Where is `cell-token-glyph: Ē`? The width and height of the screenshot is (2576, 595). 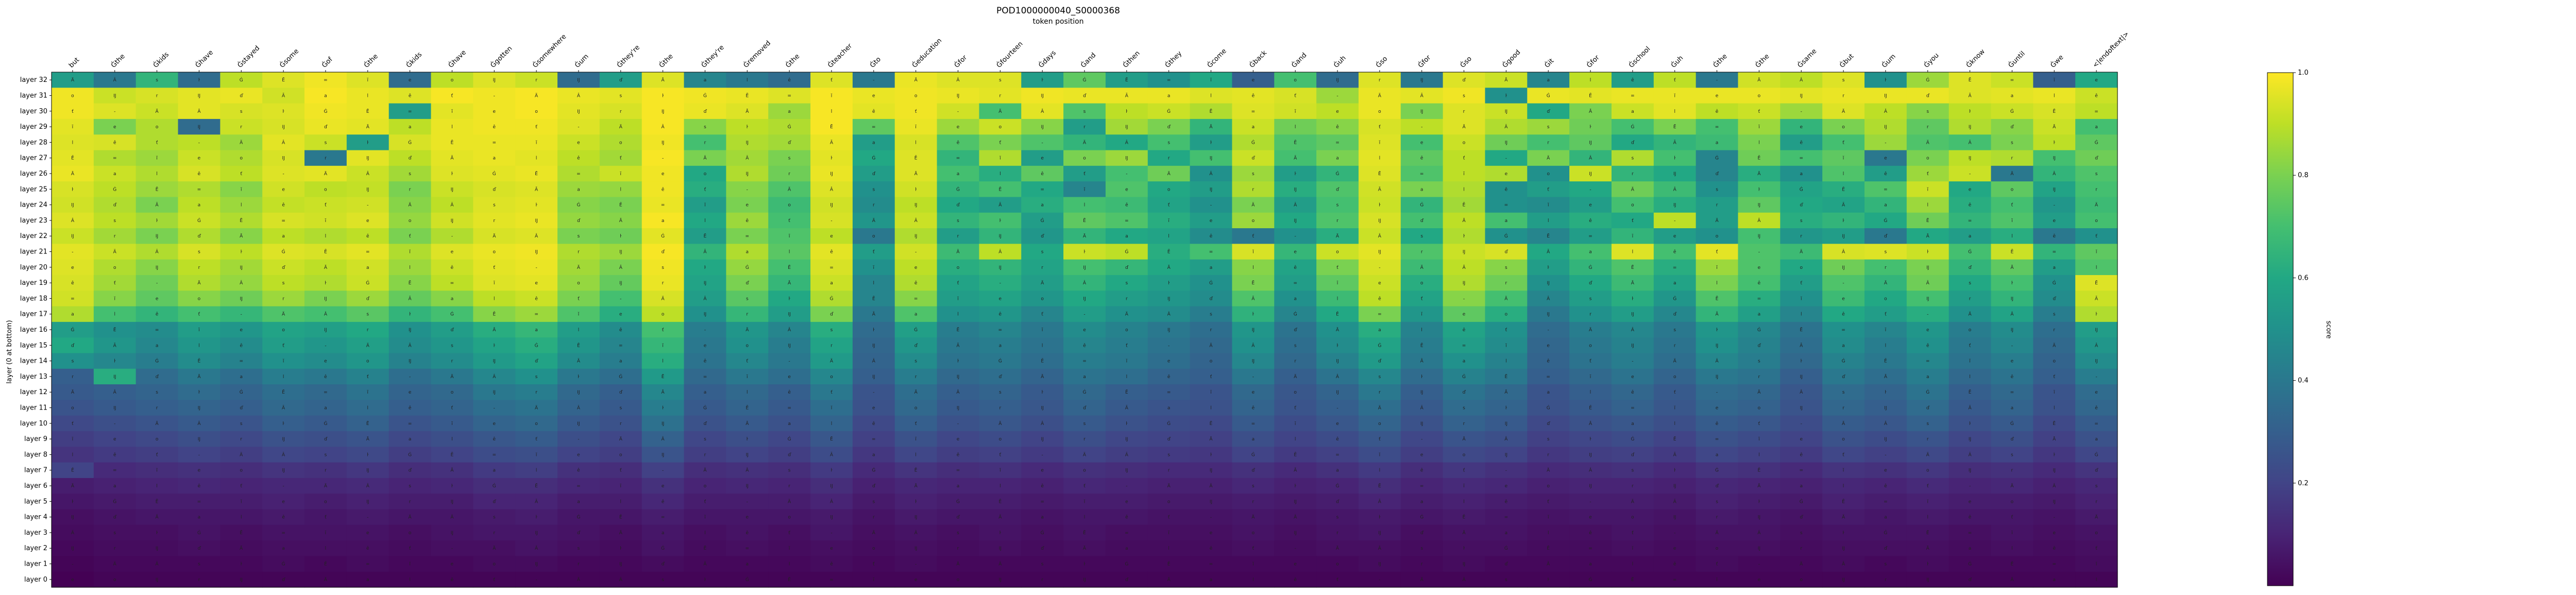 cell-token-glyph: Ē is located at coordinates (1126, 80).